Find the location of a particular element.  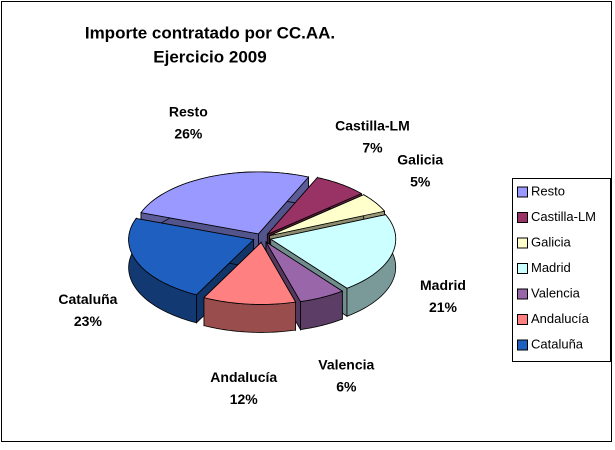

slice-value-label: 5% is located at coordinates (420, 182).